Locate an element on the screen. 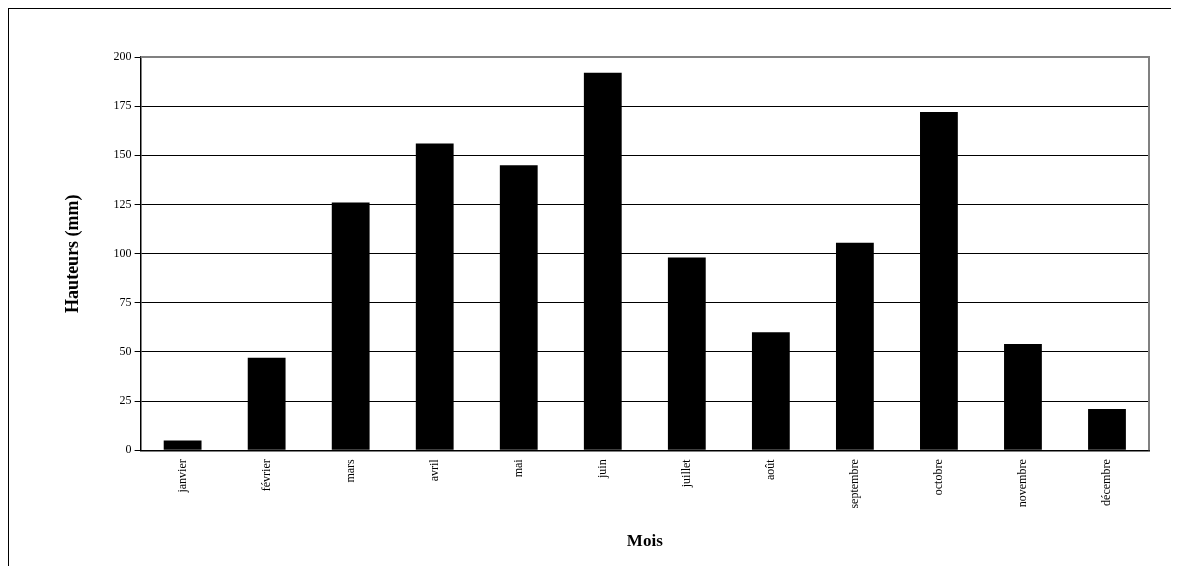 This screenshot has height=575, width=1180. x-tick-label: janvier is located at coordinates (181, 476).